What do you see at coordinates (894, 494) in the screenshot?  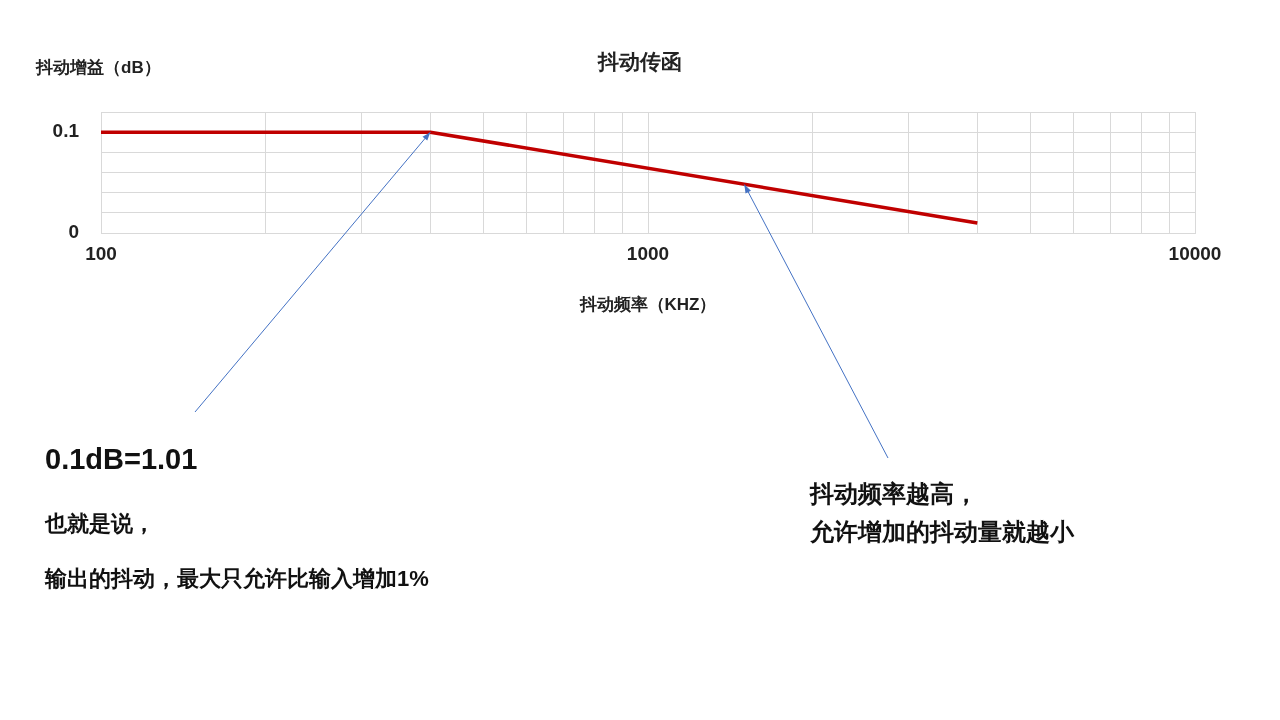 I see `annotation: 抖动频率越高，` at bounding box center [894, 494].